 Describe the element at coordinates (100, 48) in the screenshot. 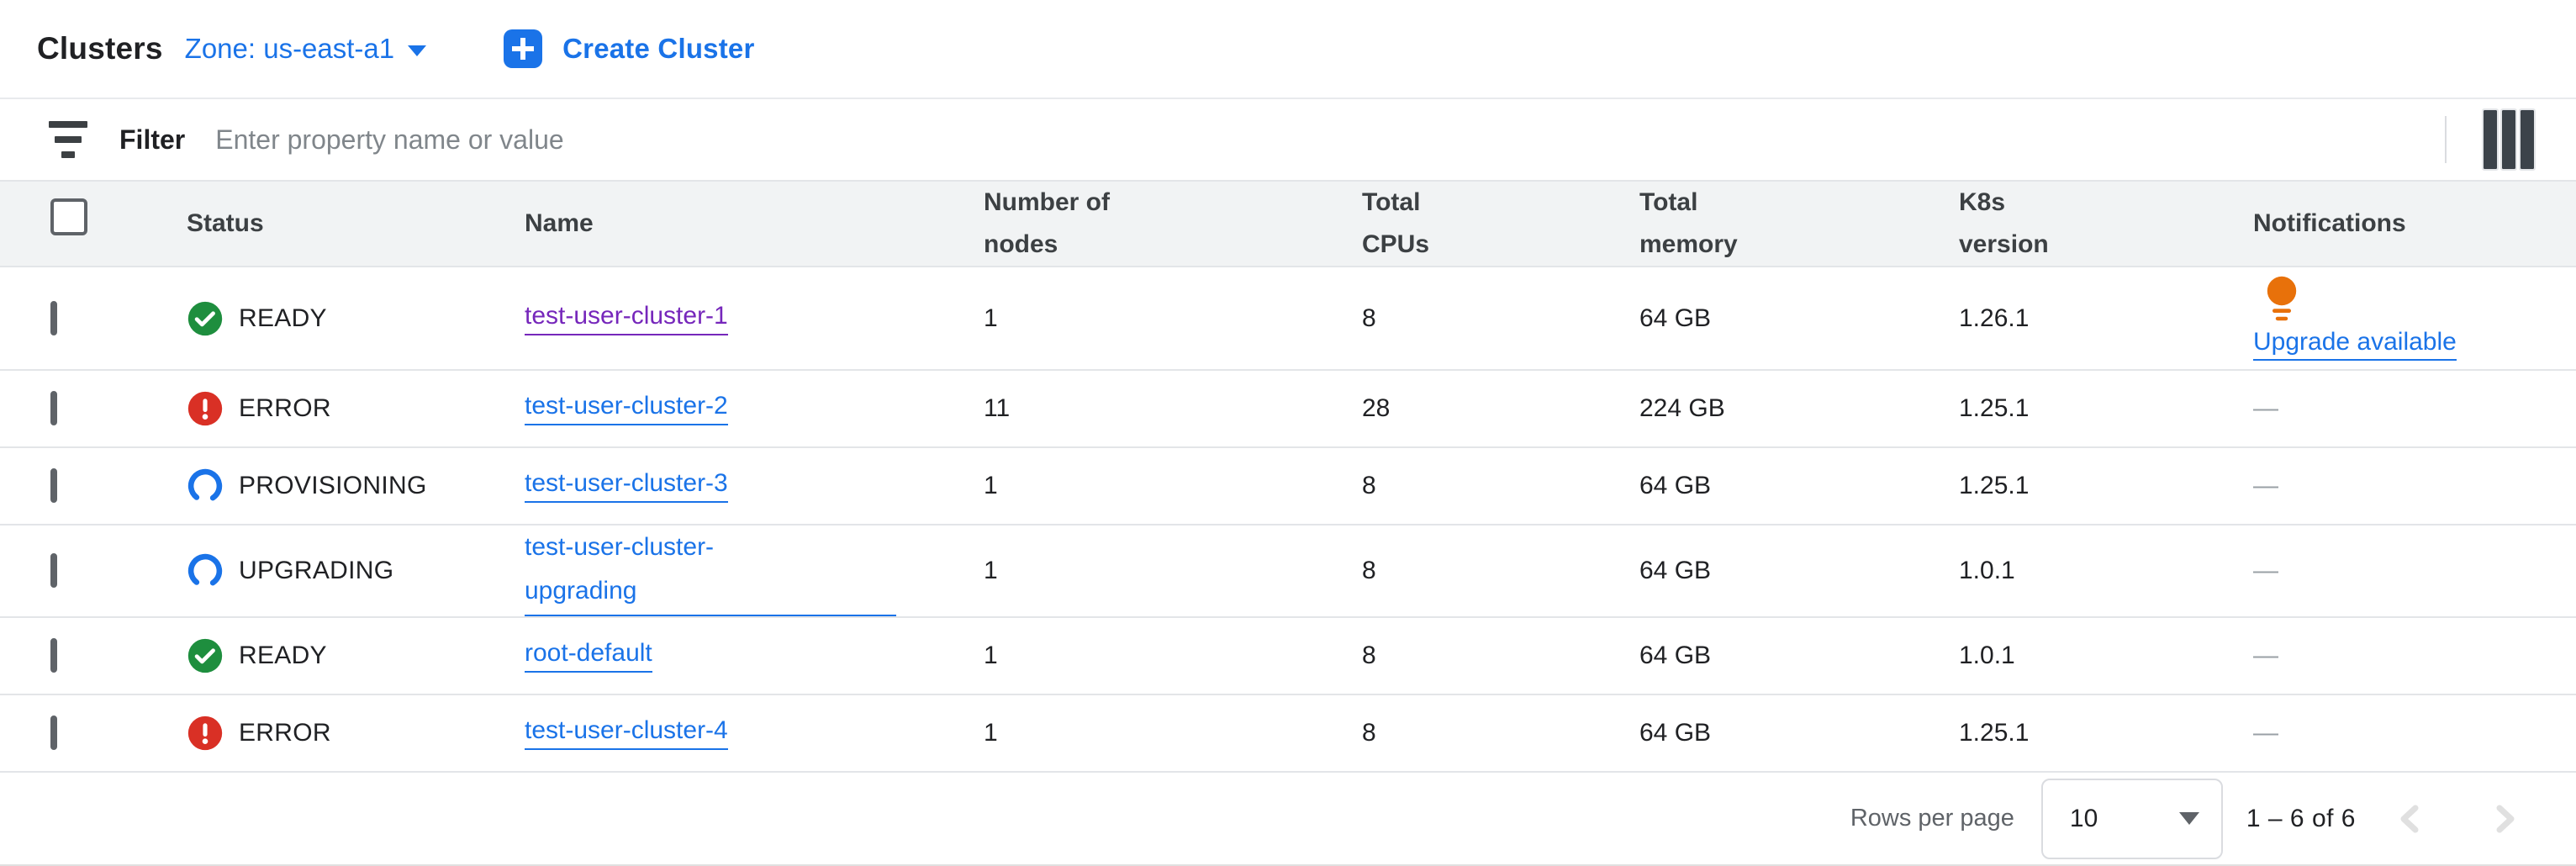

I see `page-title: Clusters` at that location.